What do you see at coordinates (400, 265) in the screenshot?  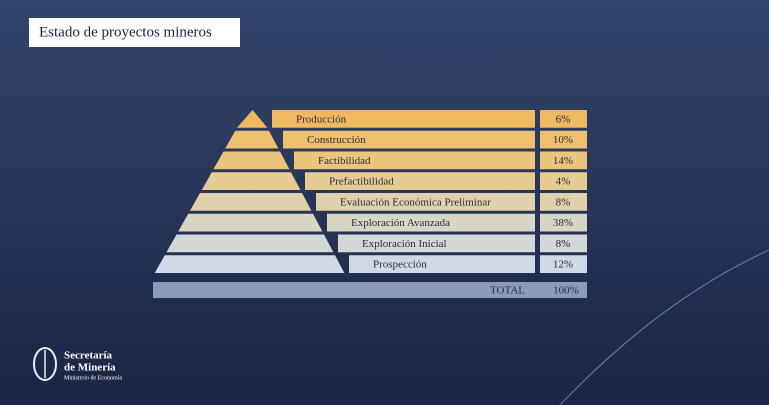 I see `stage-label: Prospección` at bounding box center [400, 265].